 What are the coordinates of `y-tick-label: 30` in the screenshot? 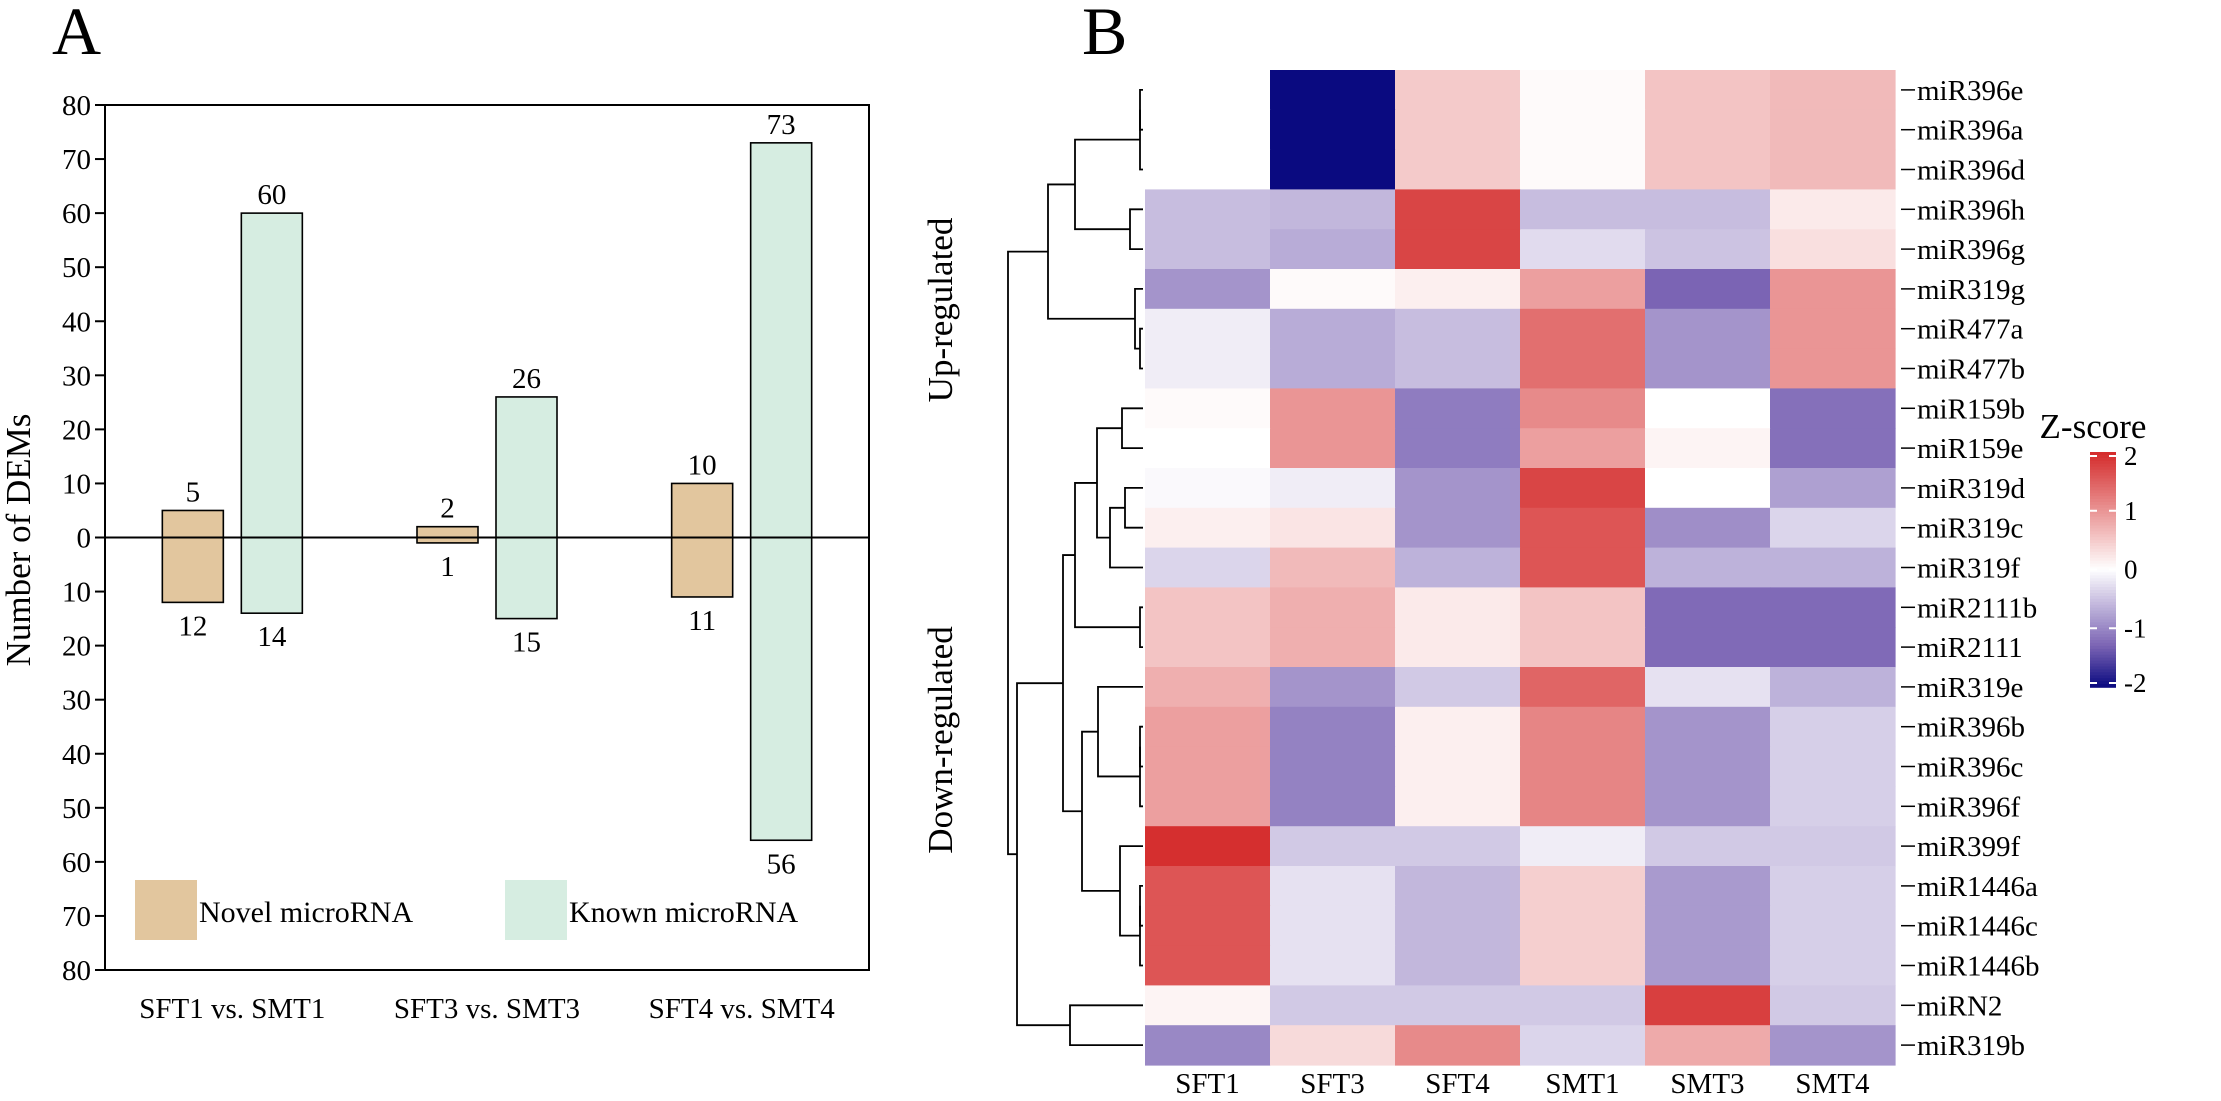 It's located at (76, 376).